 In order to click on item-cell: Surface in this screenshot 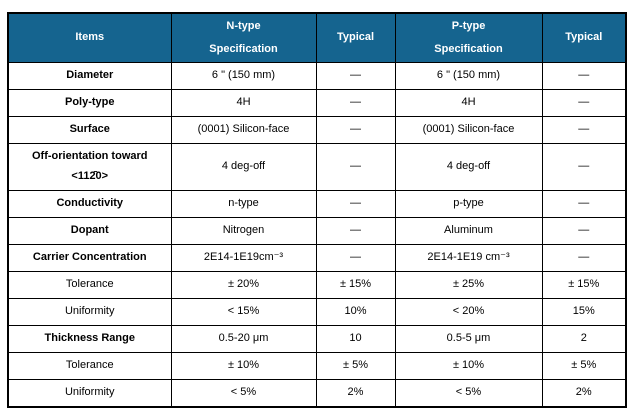, I will do `click(89, 130)`.